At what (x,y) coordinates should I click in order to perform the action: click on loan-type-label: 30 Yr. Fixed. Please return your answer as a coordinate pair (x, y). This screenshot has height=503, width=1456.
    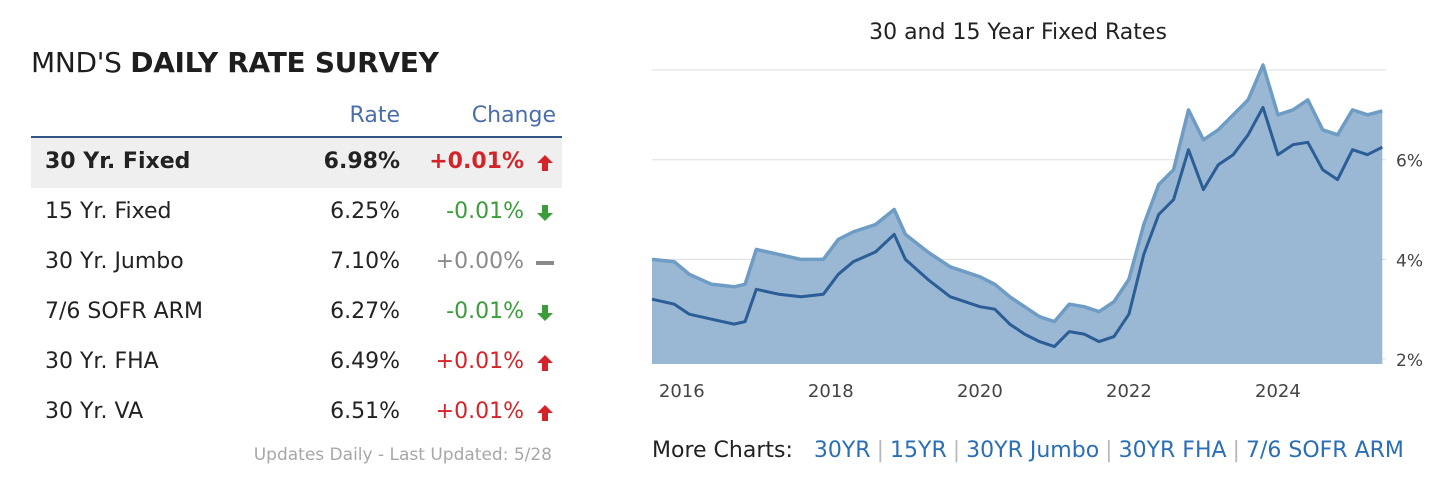
    Looking at the image, I should click on (118, 161).